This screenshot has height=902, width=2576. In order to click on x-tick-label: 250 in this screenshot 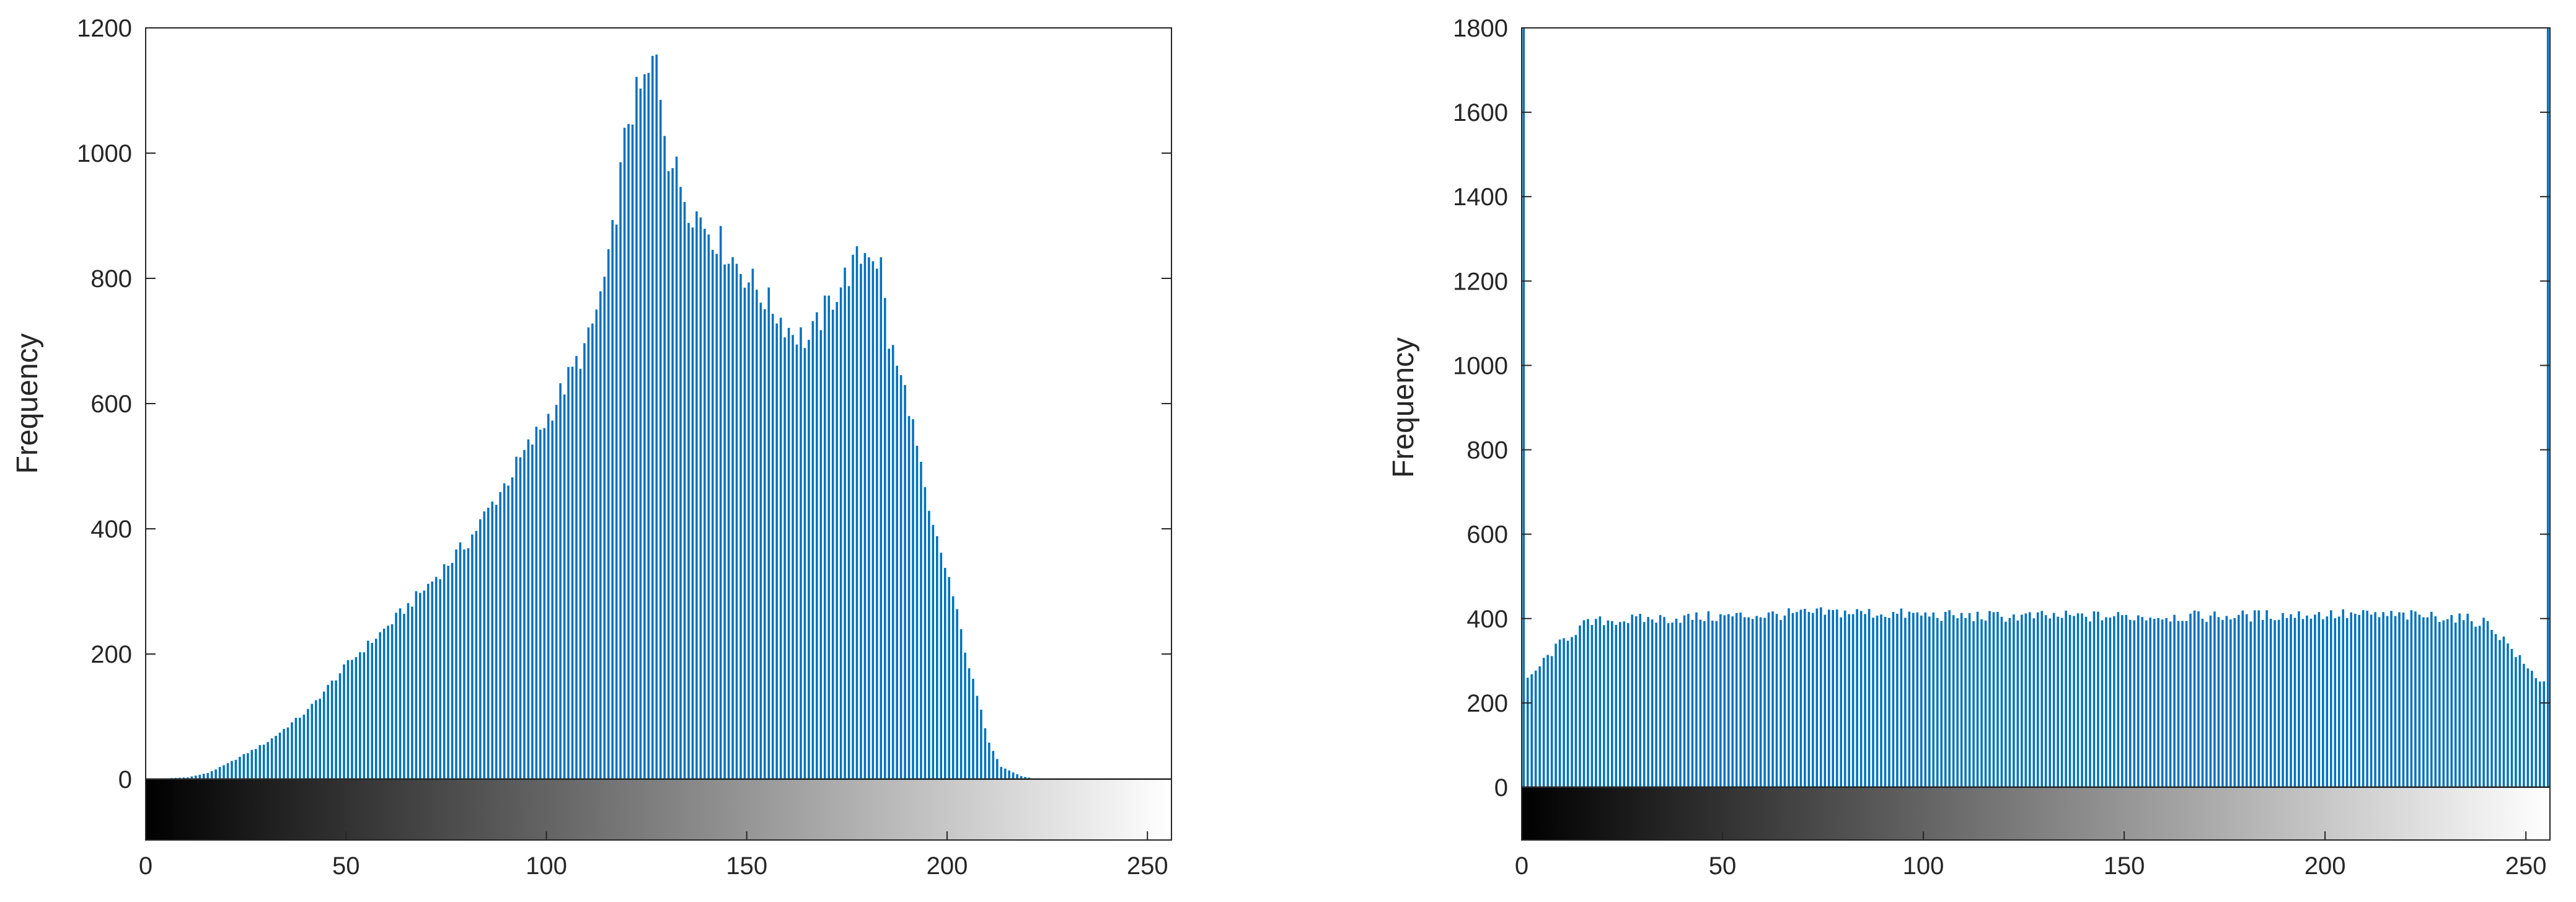, I will do `click(2526, 866)`.